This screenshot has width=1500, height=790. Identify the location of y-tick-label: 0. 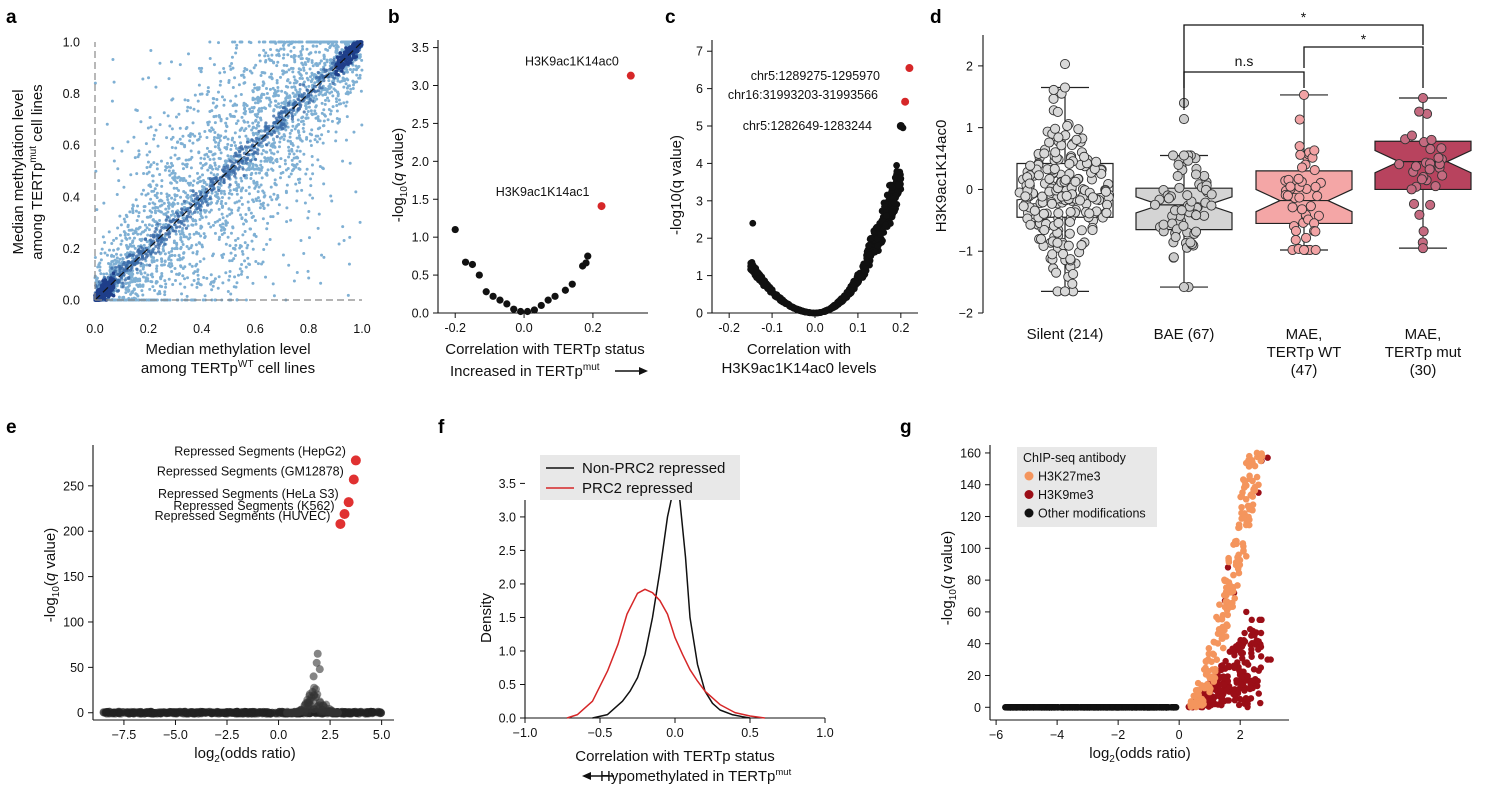
(80, 713).